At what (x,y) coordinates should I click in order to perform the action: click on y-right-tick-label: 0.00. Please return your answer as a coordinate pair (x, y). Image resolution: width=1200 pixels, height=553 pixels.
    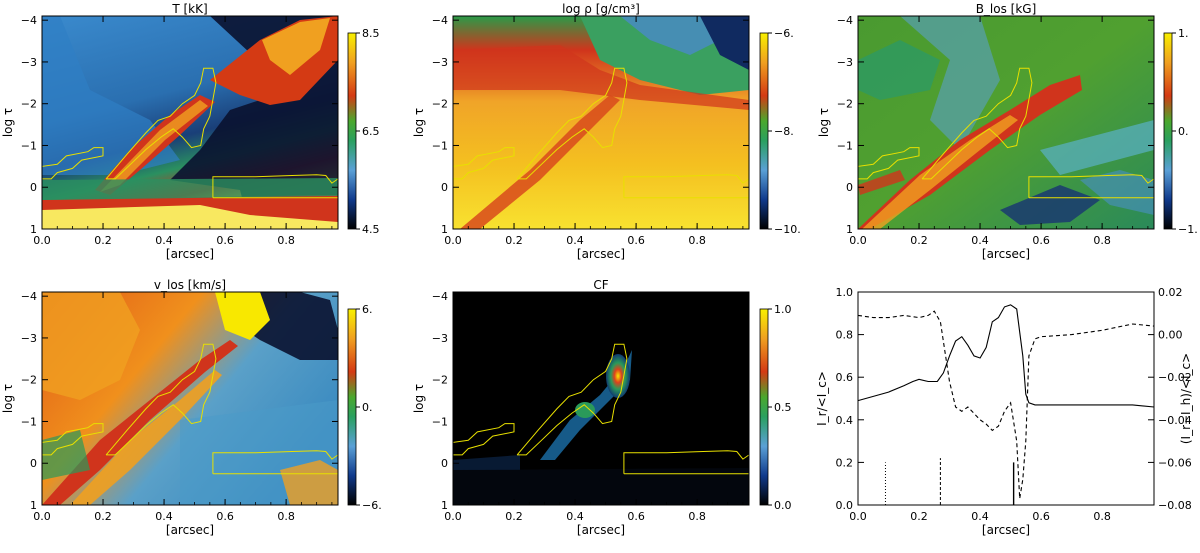
    Looking at the image, I should click on (1170, 335).